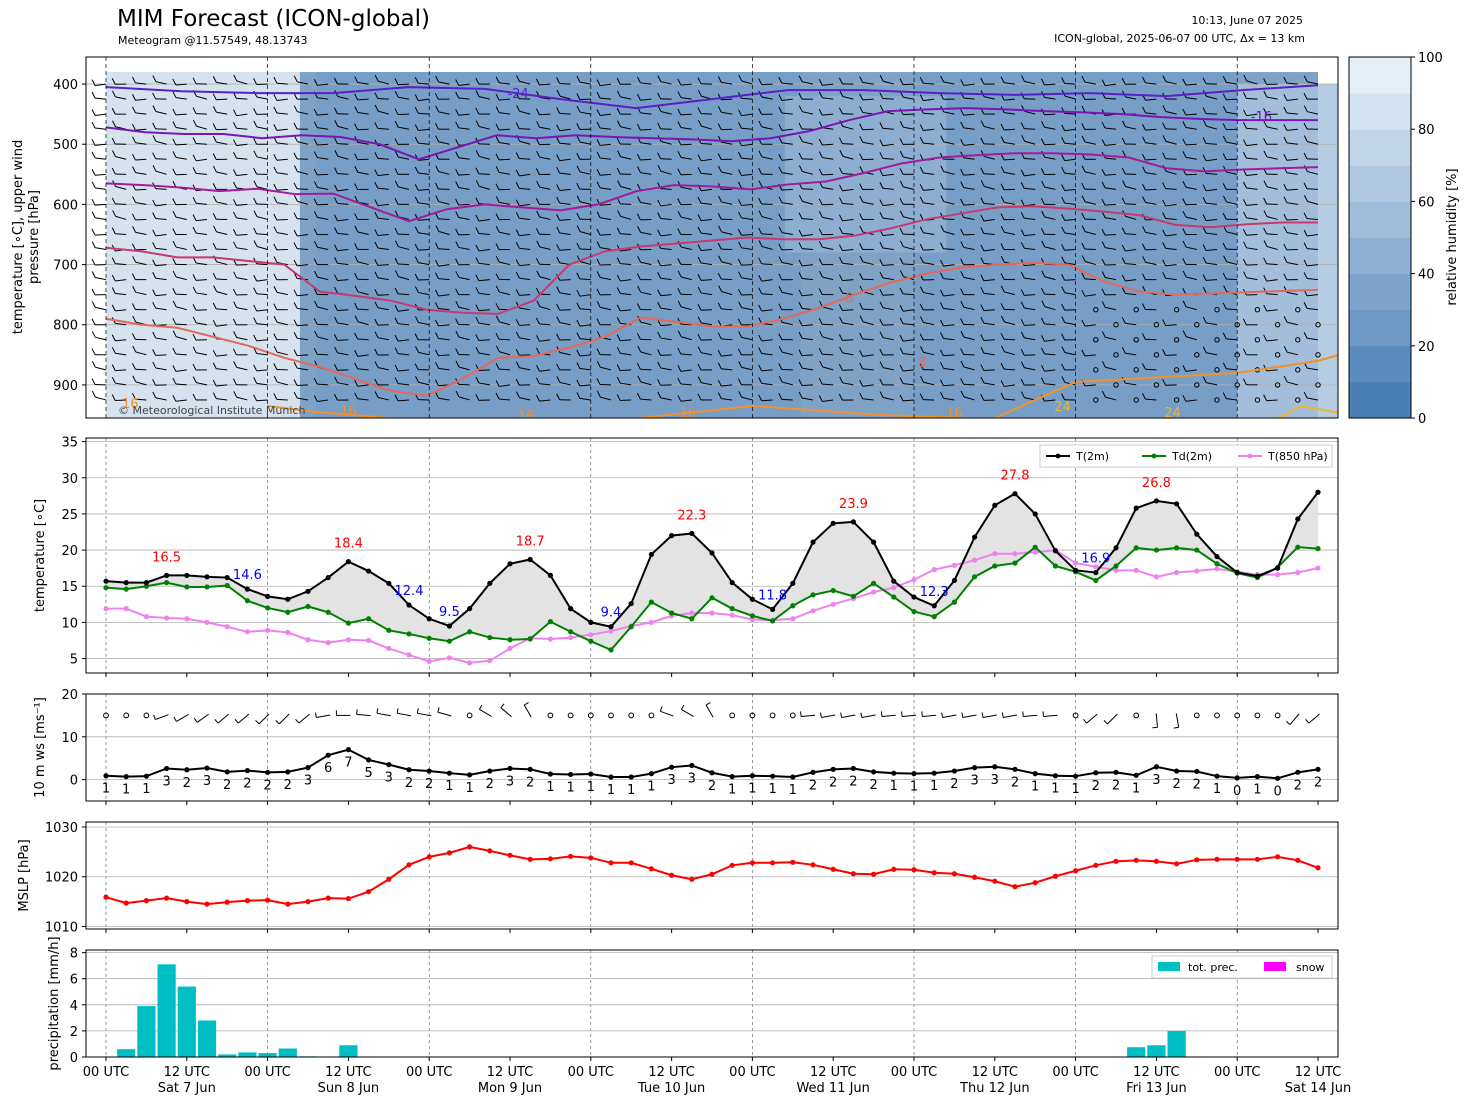  What do you see at coordinates (1156, 1072) in the screenshot?
I see `x-tick-label: 12 UTC` at bounding box center [1156, 1072].